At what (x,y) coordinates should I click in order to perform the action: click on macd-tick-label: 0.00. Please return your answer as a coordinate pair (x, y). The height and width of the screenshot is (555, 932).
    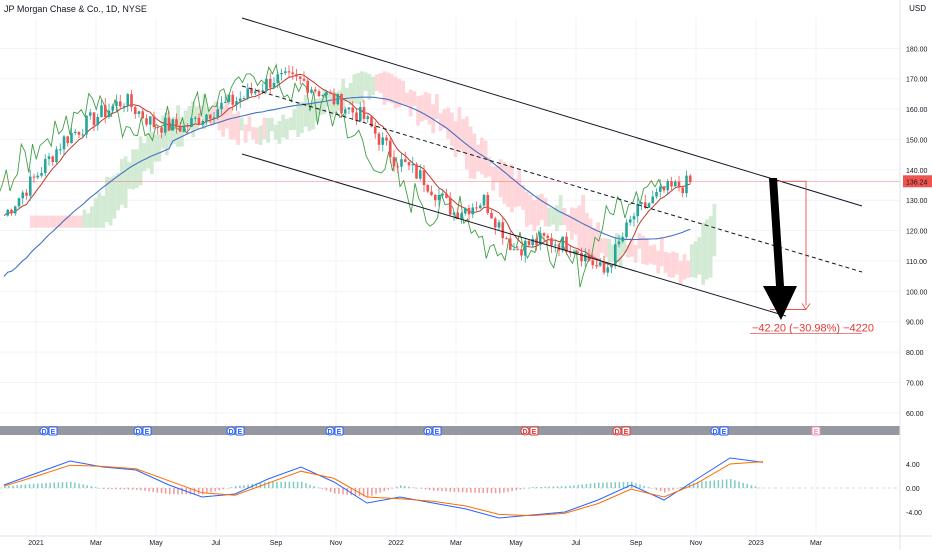
    Looking at the image, I should click on (913, 489).